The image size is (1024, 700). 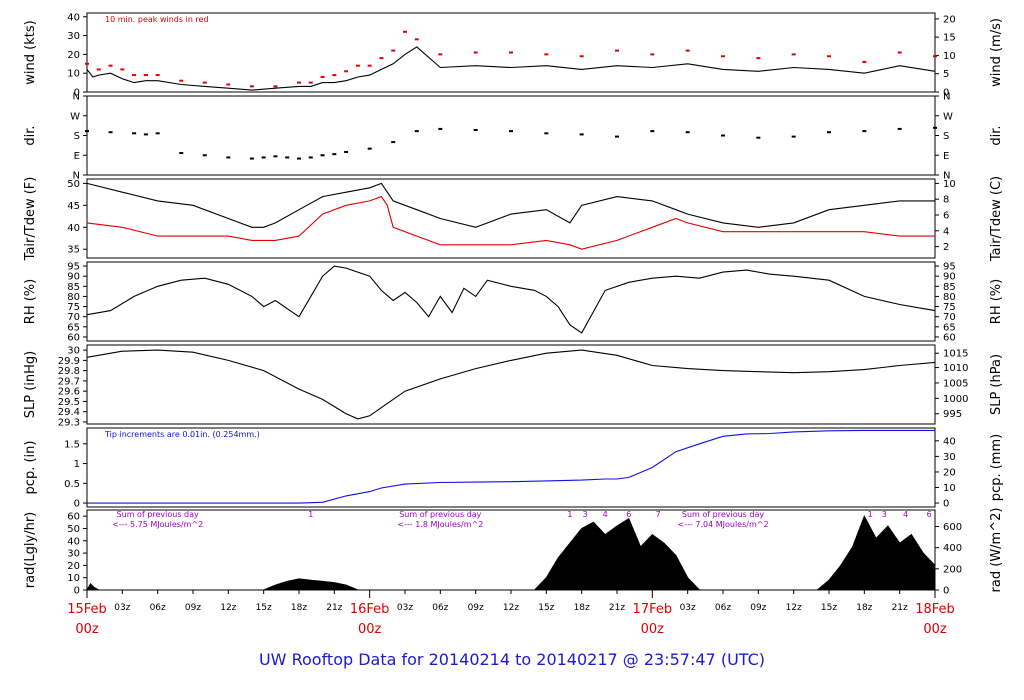 What do you see at coordinates (73, 578) in the screenshot?
I see `left-tick-label: 10` at bounding box center [73, 578].